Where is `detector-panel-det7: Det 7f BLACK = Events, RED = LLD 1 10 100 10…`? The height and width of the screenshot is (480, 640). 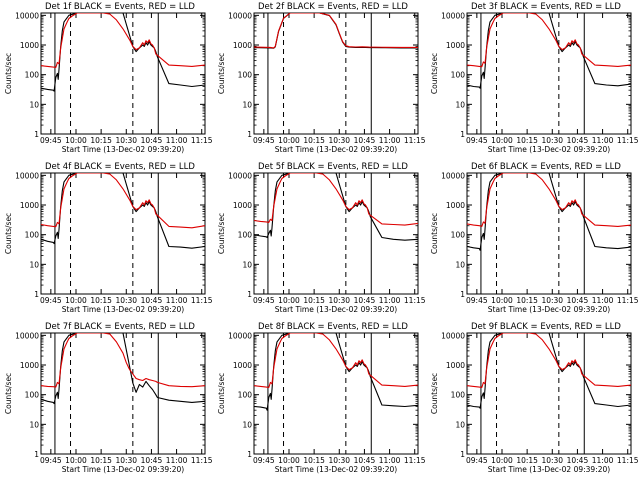
detector-panel-det7: Det 7f BLACK = Events, RED = LLD 1 10 100 10… is located at coordinates (108, 398).